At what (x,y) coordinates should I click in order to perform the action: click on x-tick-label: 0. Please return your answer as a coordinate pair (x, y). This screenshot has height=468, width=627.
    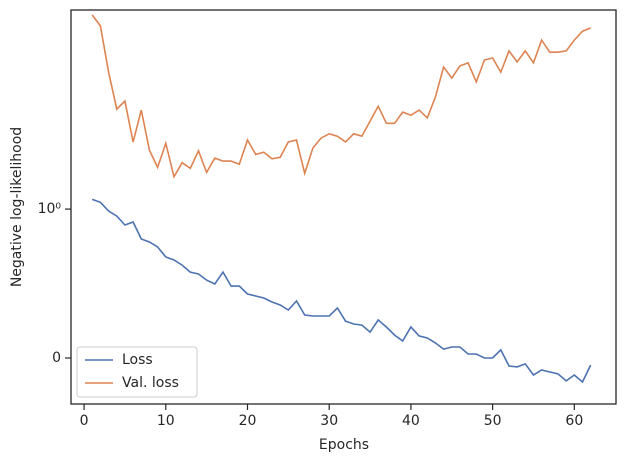
    Looking at the image, I should click on (84, 421).